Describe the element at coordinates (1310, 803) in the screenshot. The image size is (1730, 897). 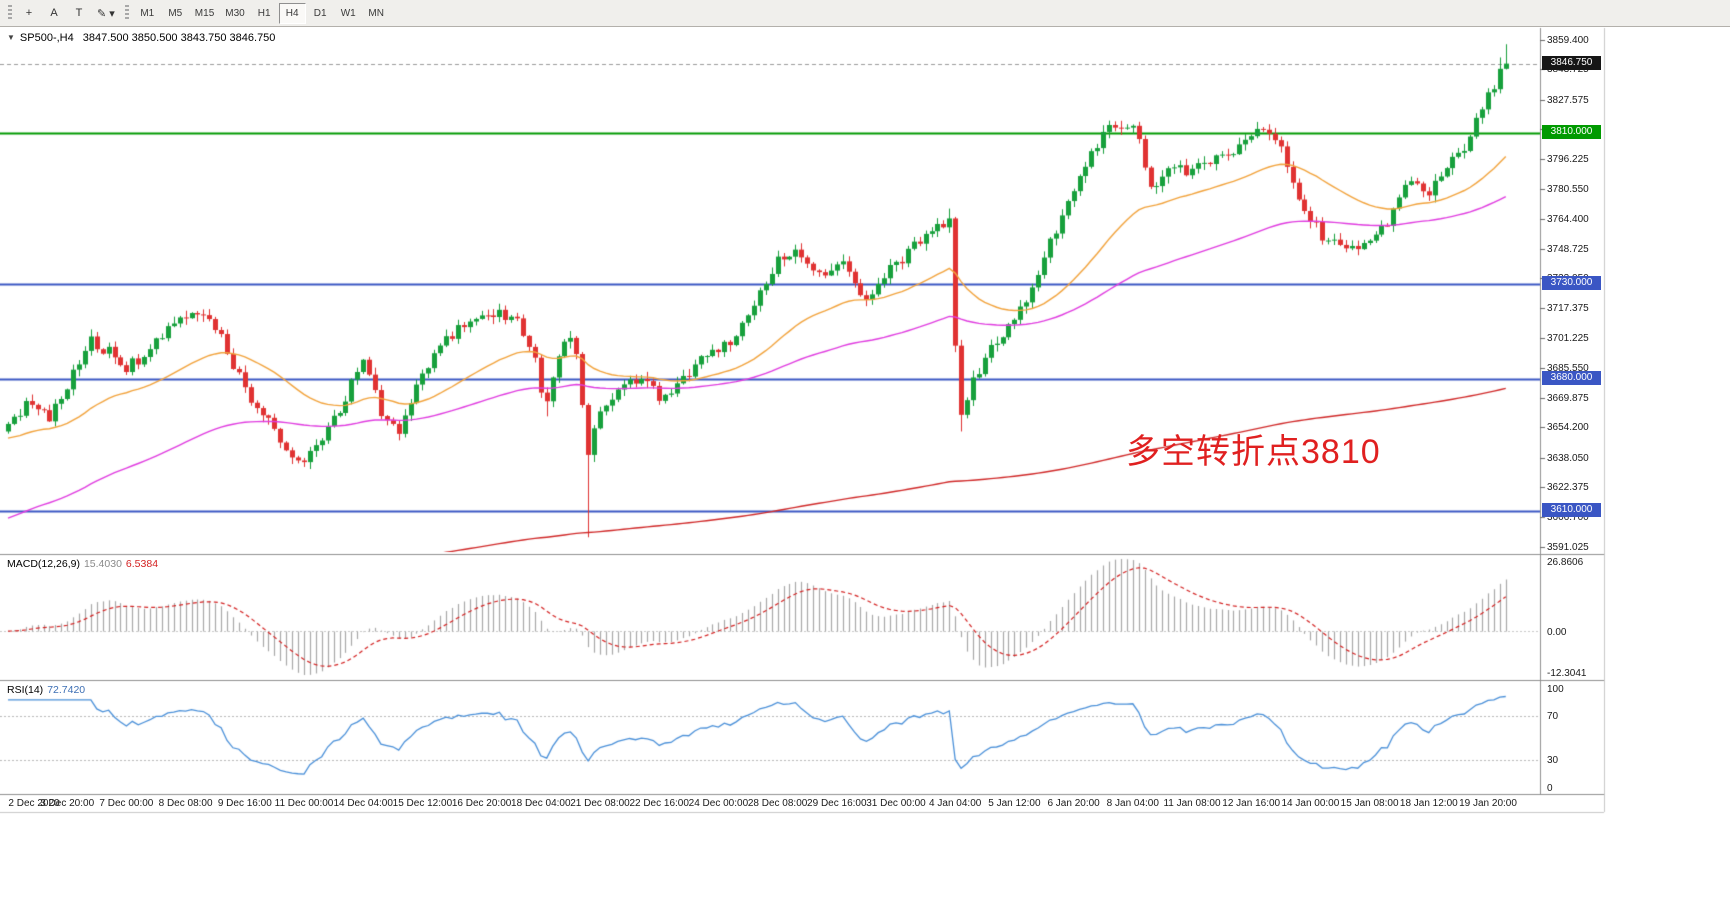
I see `time-axis-label: 14 Jan 00:00` at that location.